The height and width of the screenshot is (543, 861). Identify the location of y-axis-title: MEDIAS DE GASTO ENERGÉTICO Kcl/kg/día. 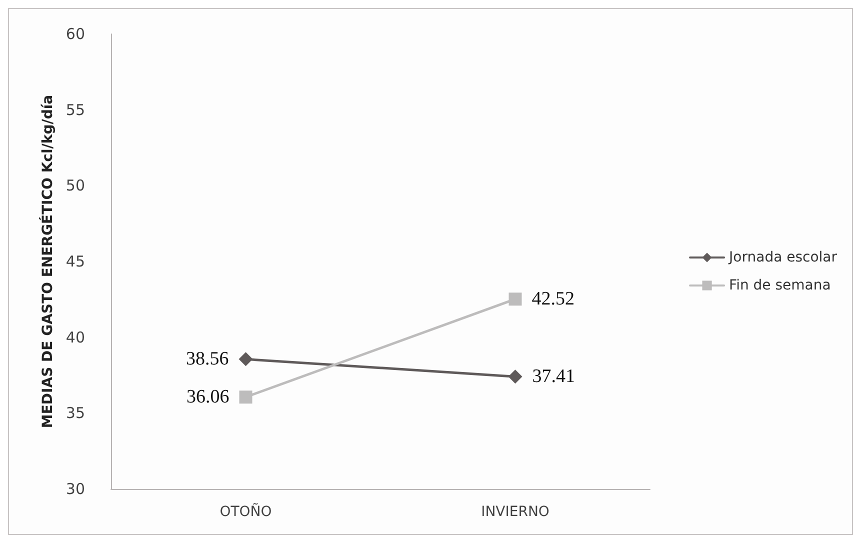
(47, 261).